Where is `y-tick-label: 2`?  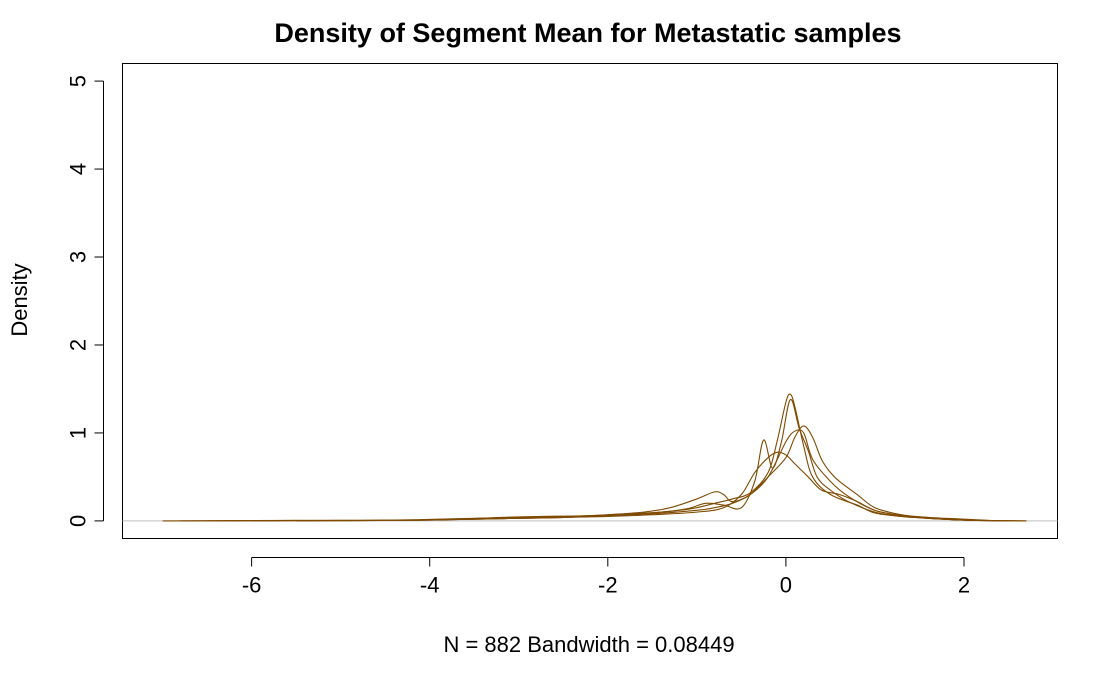 y-tick-label: 2 is located at coordinates (78, 345).